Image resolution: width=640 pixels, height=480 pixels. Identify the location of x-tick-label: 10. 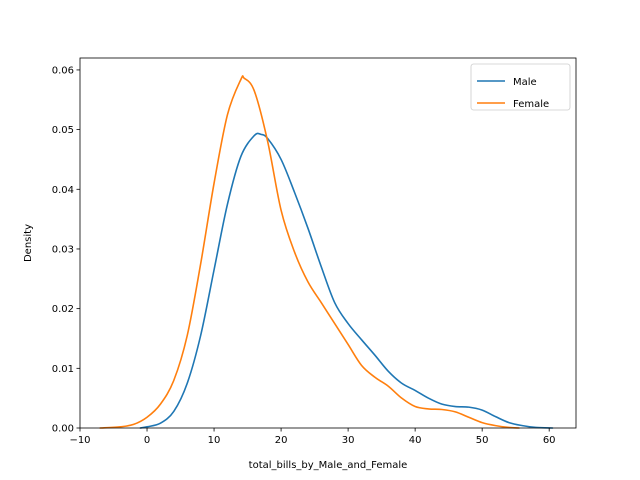
(214, 440).